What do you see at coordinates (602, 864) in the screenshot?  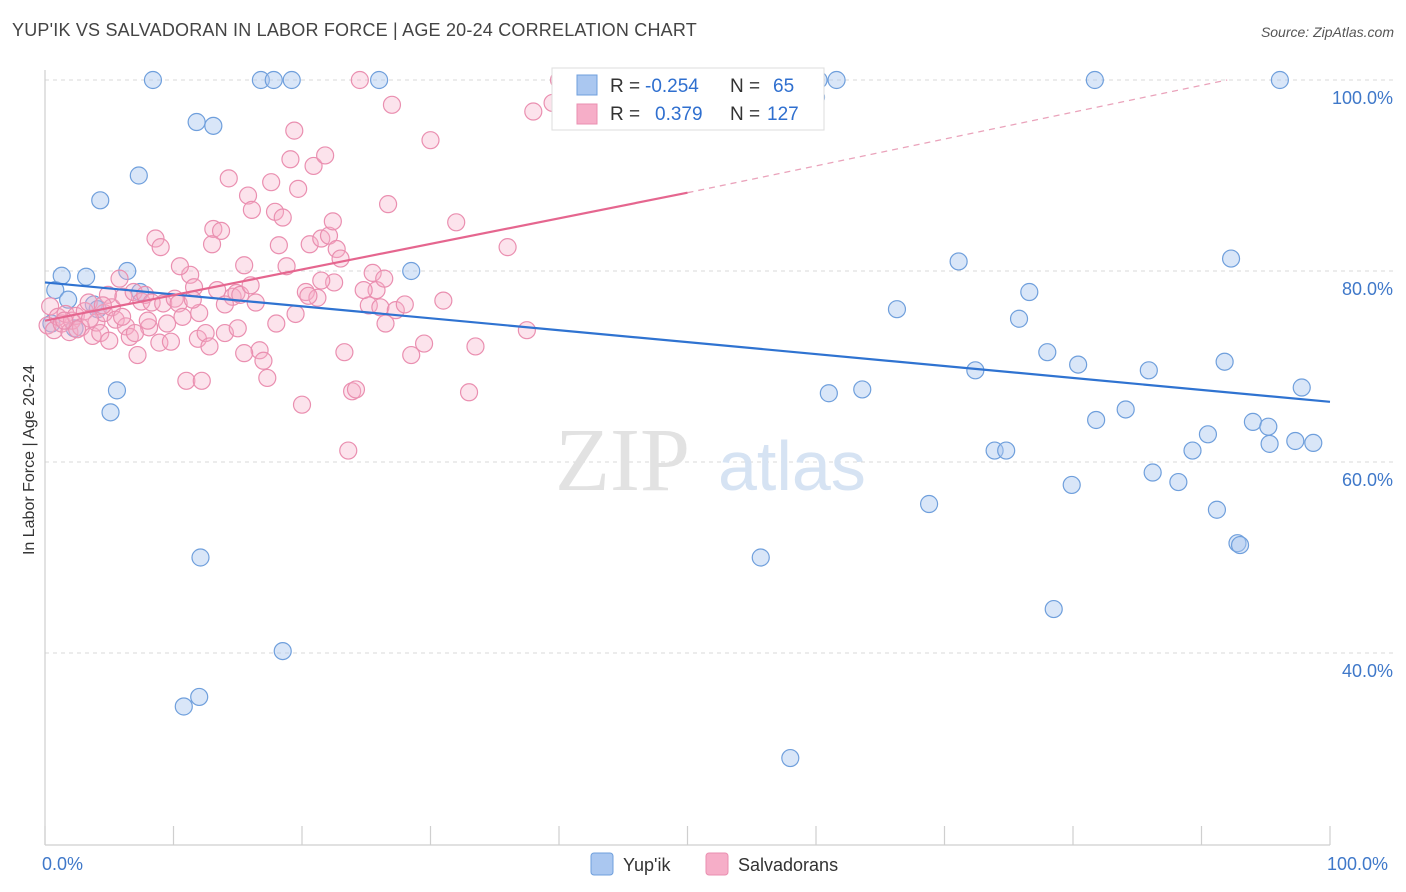 I see `bottom-legend-swatch-yupik` at bounding box center [602, 864].